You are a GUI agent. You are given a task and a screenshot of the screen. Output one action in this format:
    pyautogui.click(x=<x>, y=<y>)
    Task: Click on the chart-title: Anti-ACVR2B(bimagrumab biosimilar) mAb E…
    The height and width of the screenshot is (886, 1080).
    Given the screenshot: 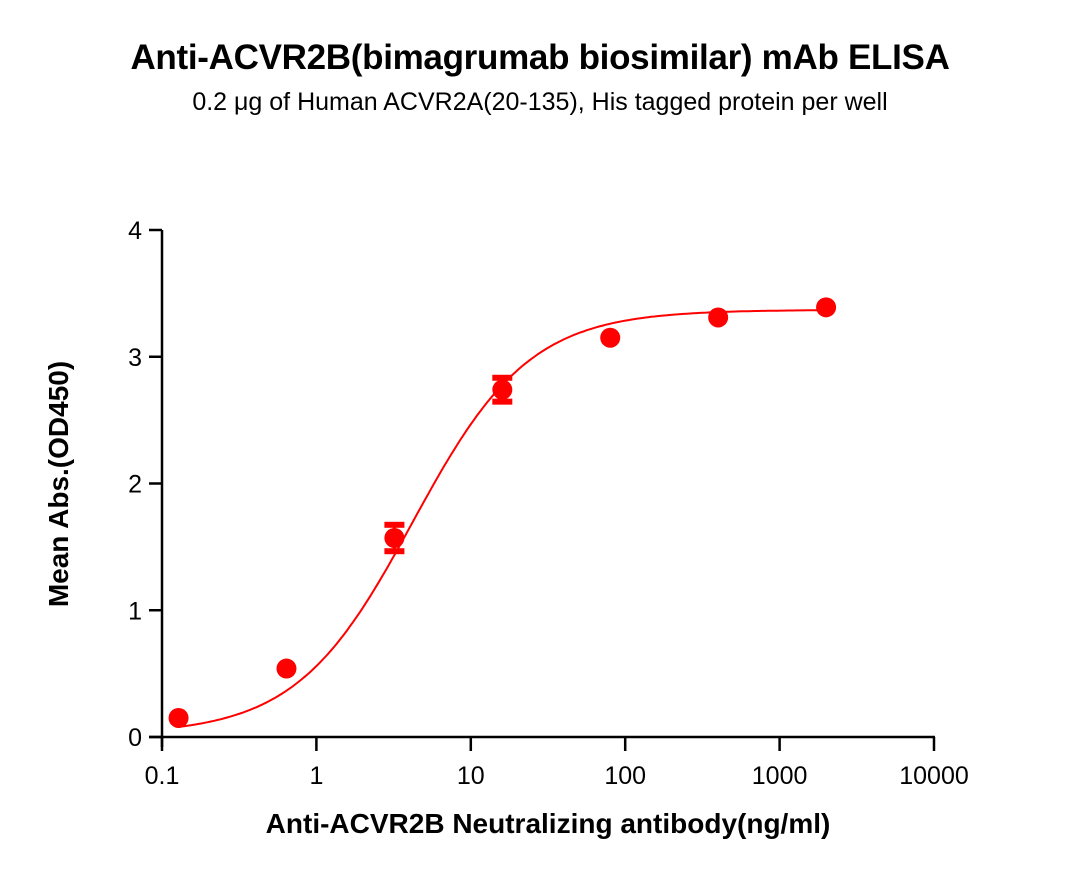 What is the action you would take?
    pyautogui.click(x=540, y=57)
    